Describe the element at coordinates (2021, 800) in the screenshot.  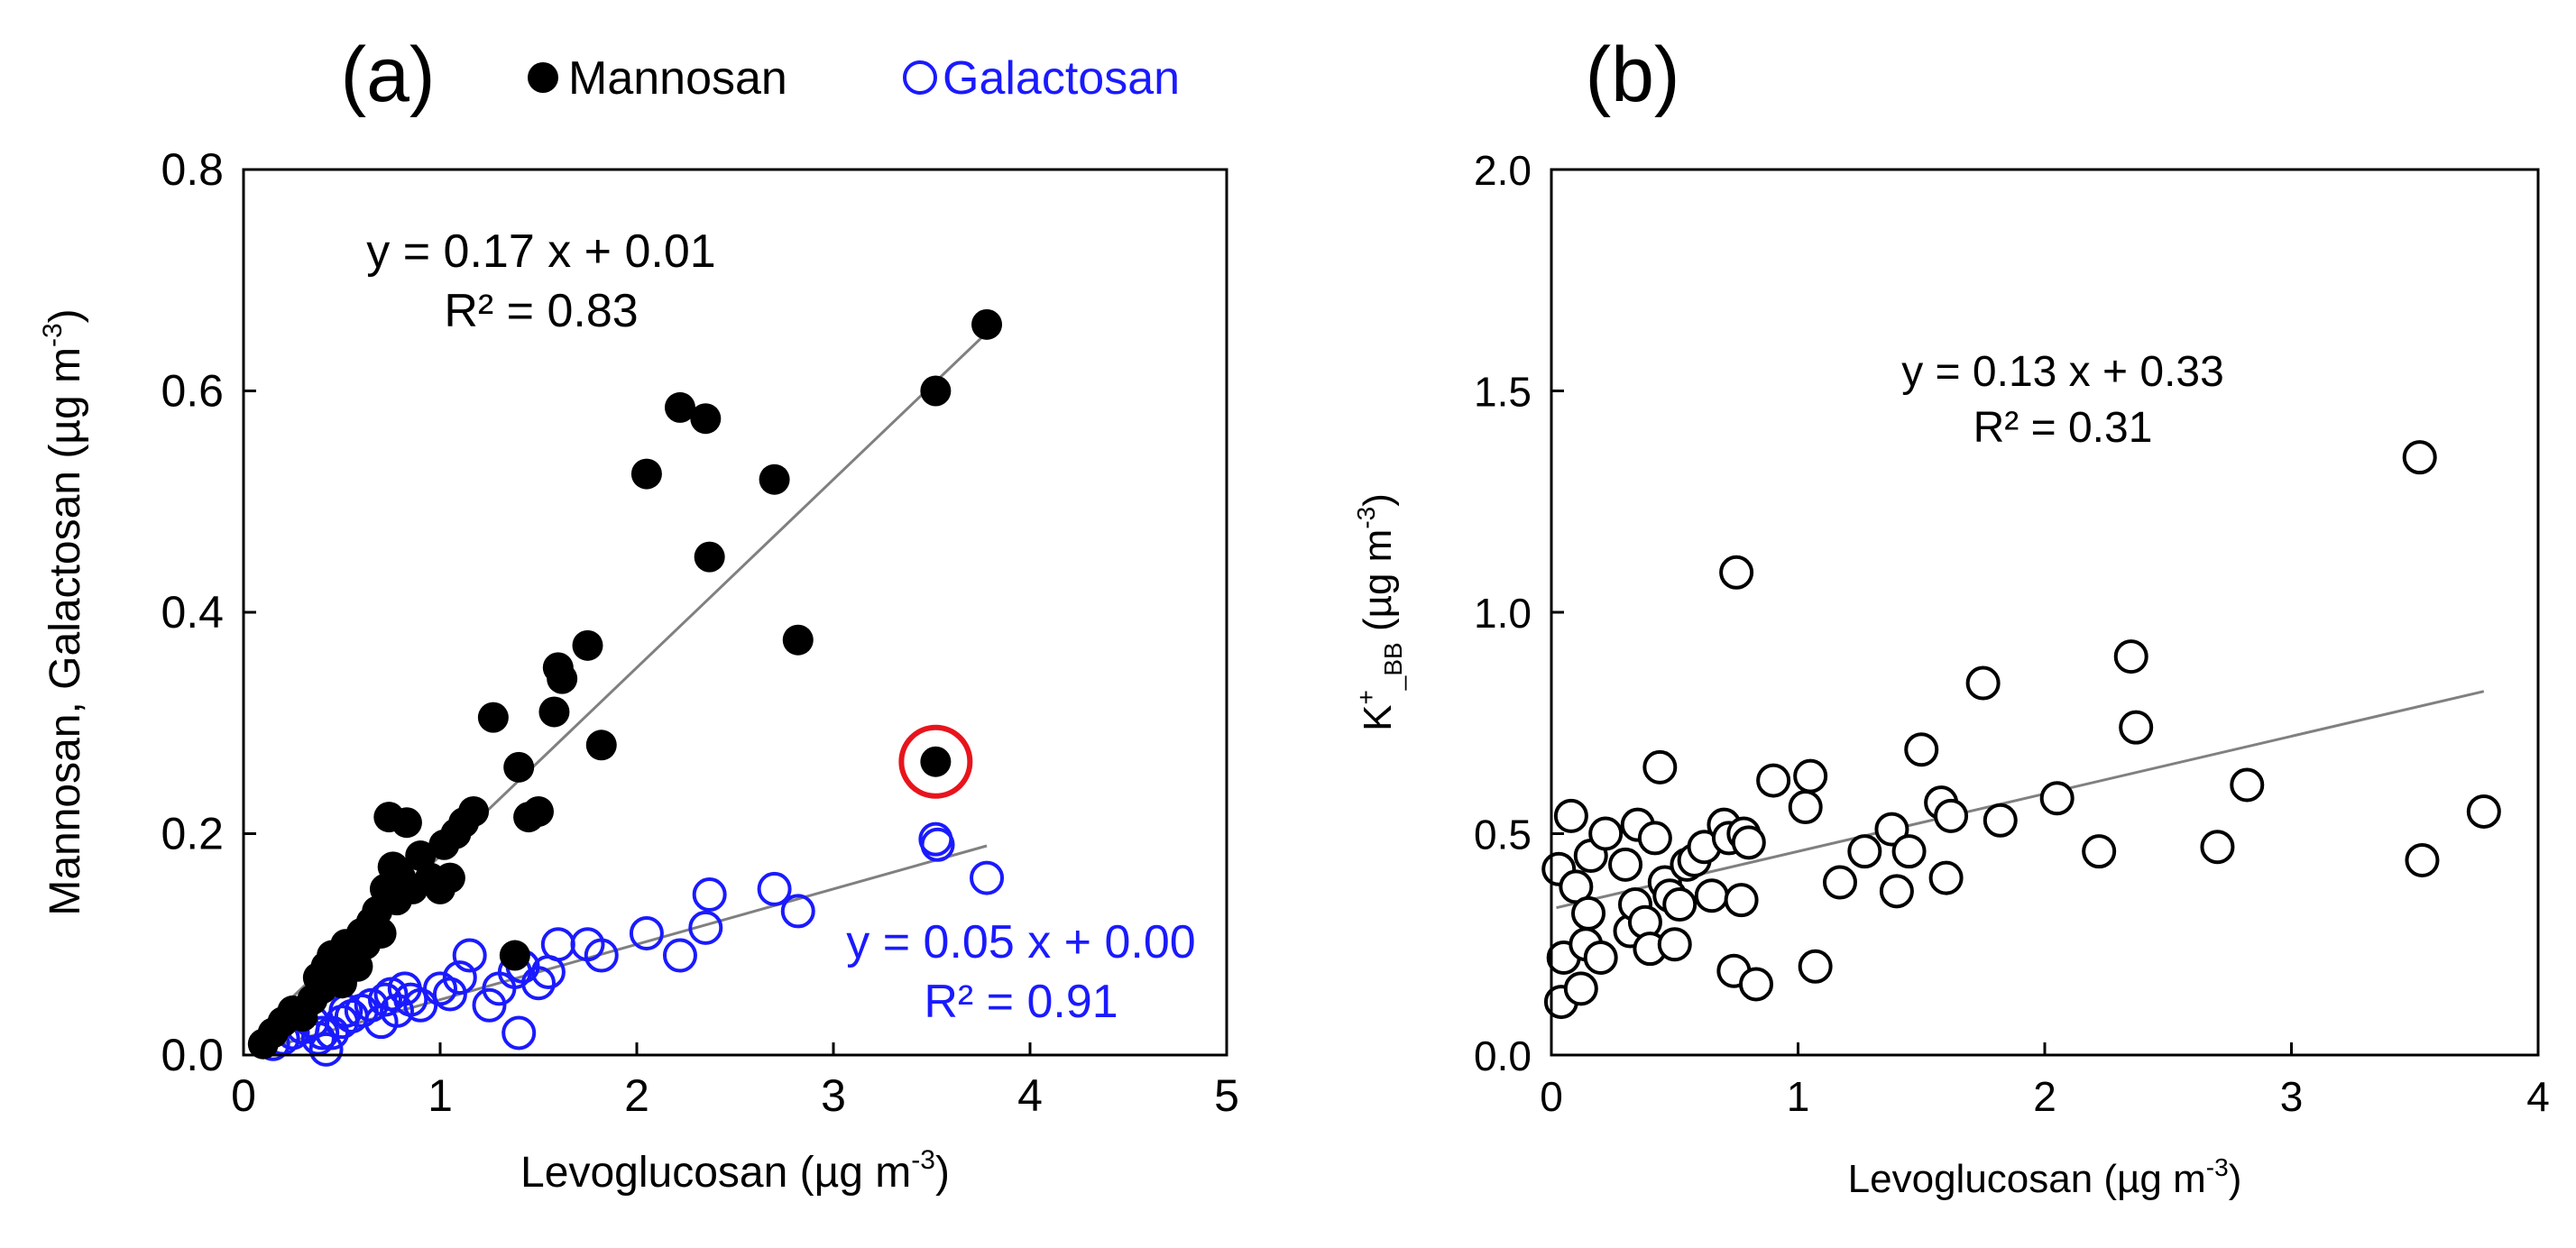
I see `fit-line-k-bb` at that location.